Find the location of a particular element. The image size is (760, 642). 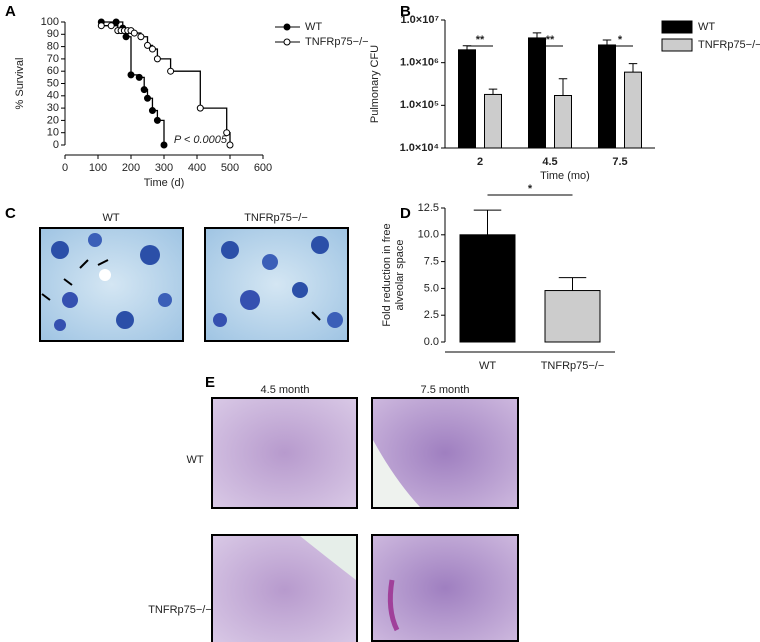

image-caption: WT is located at coordinates (110, 218).